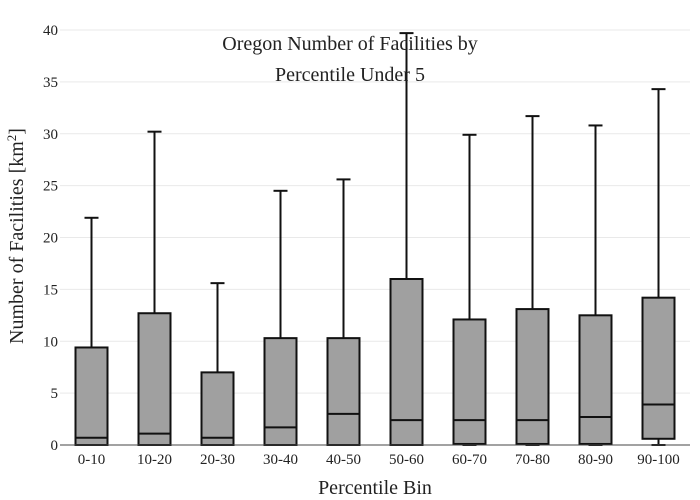  I want to click on x-tick-label: 70-80, so click(532, 460).